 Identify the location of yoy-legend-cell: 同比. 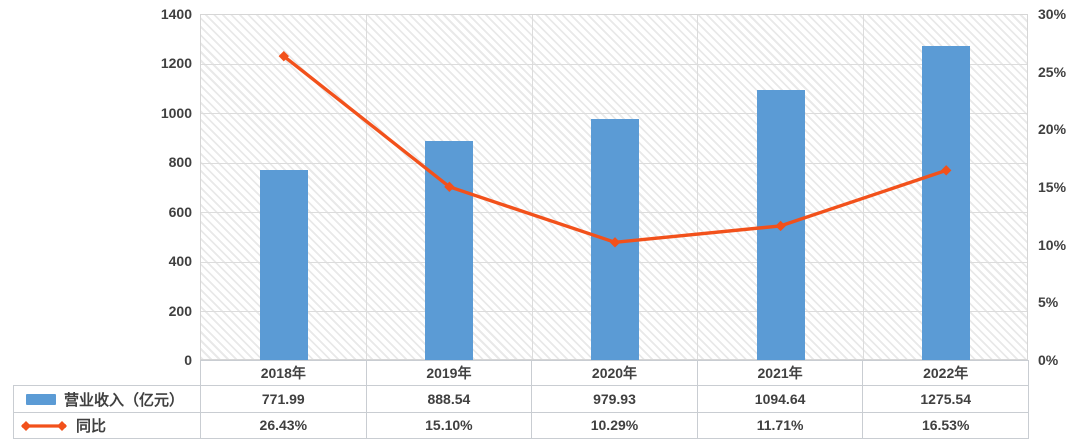
(107, 425).